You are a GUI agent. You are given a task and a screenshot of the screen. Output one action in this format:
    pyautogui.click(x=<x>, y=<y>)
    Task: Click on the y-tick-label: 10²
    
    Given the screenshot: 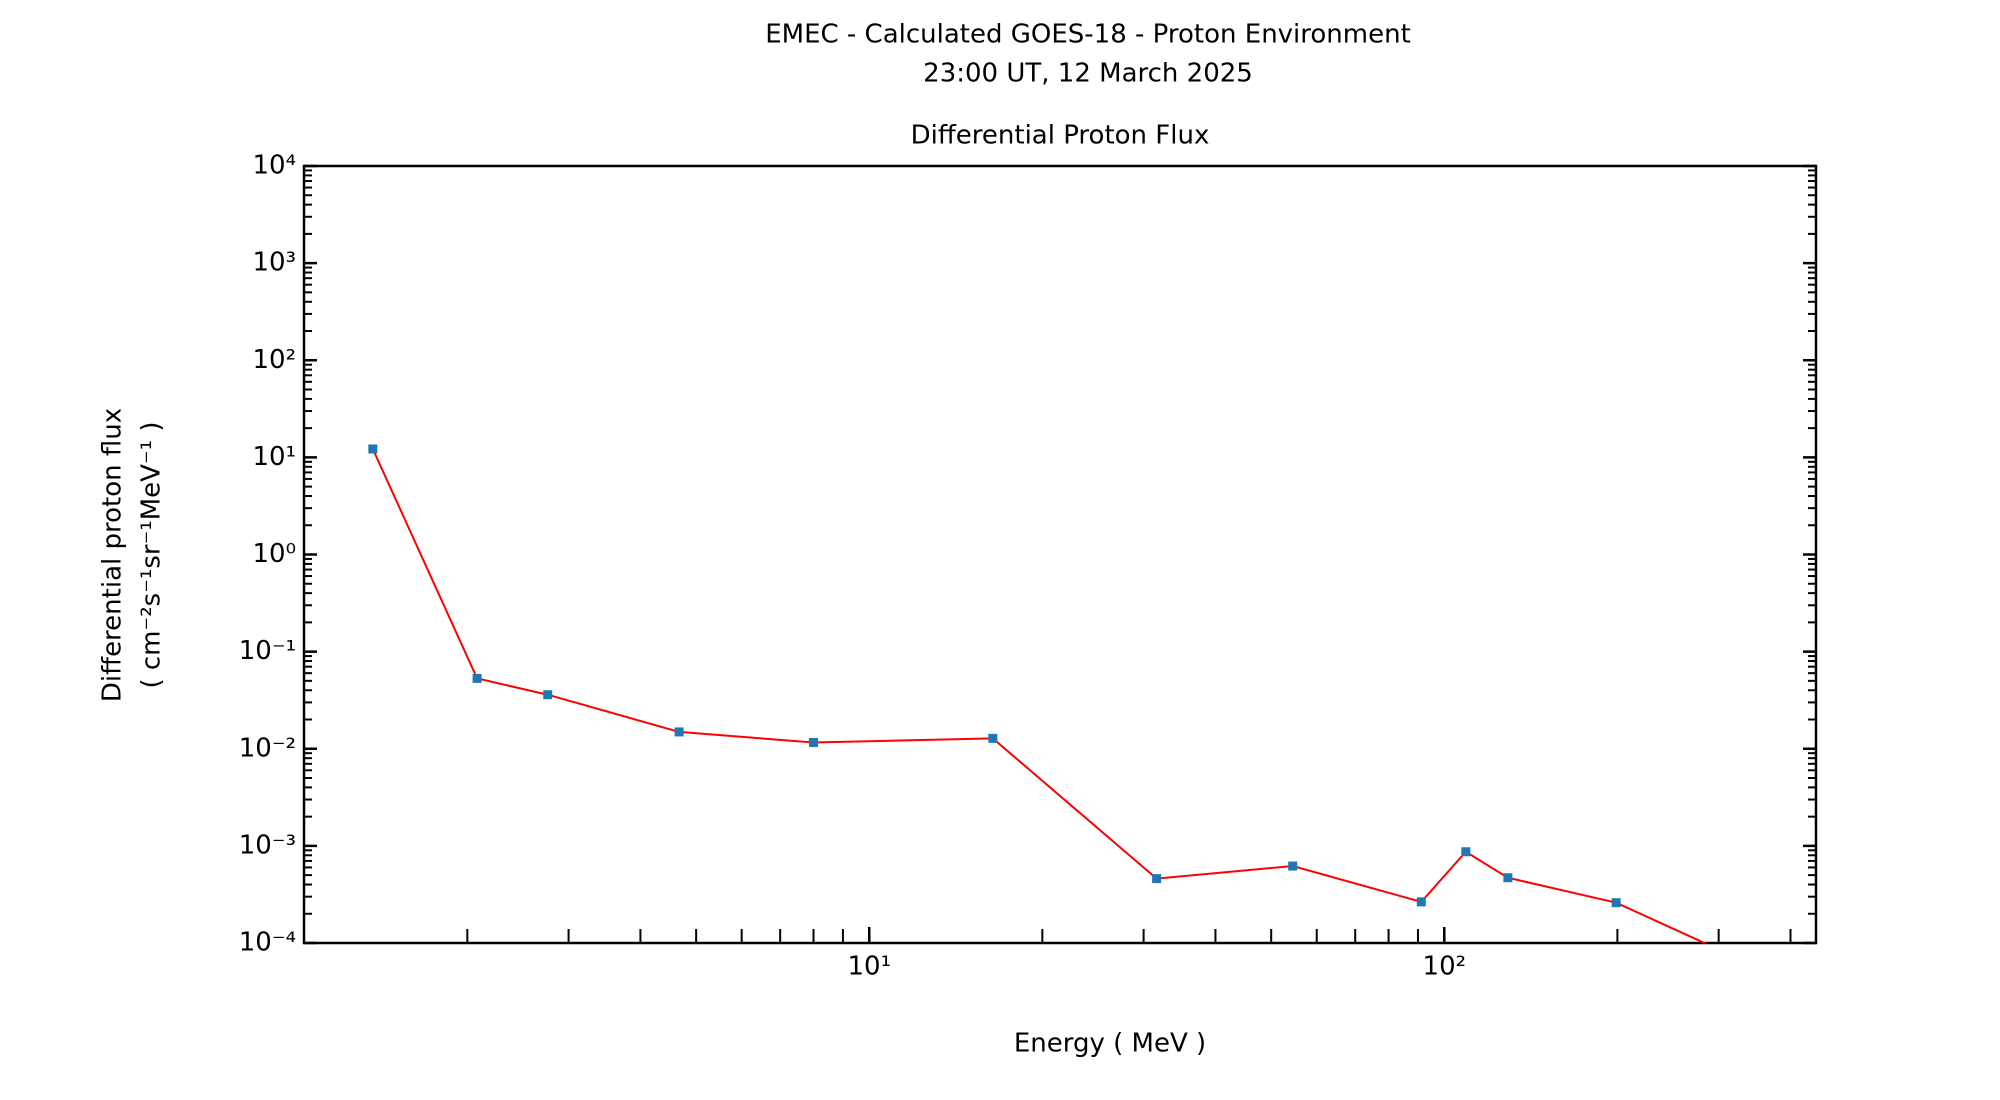 What is the action you would take?
    pyautogui.click(x=274, y=360)
    